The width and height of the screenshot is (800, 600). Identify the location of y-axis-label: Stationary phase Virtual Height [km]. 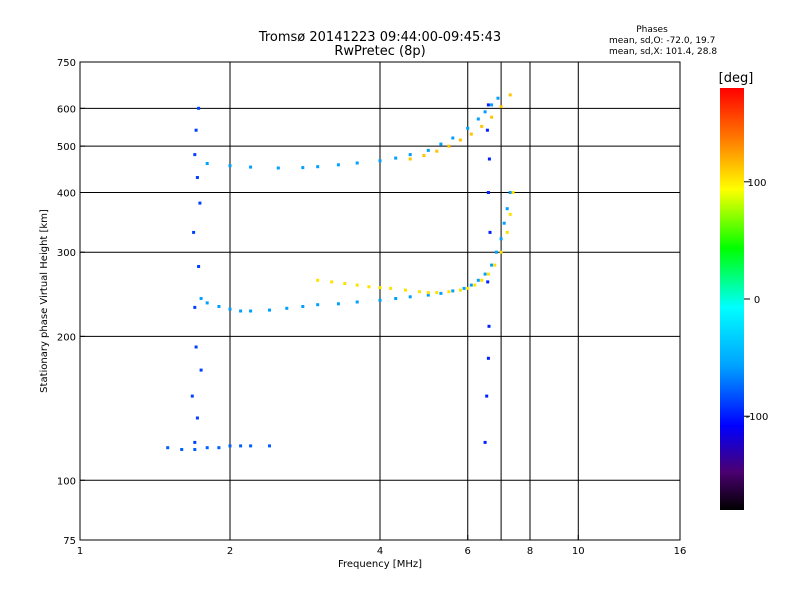
(44, 301).